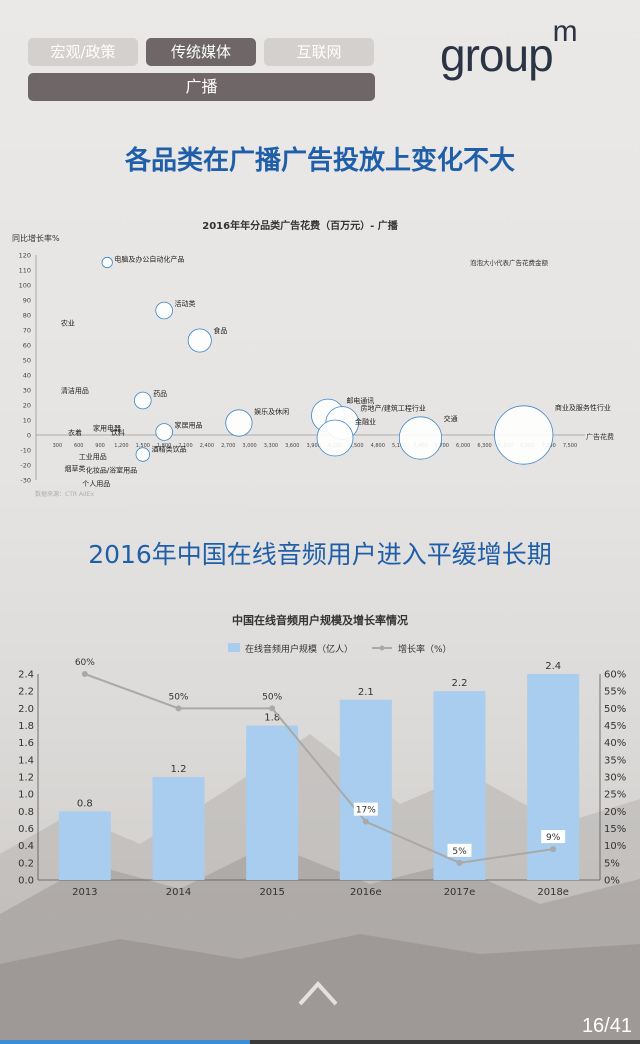 The width and height of the screenshot is (640, 1044). Describe the element at coordinates (100, 446) in the screenshot. I see `bubble-x-tick-label: 900` at that location.